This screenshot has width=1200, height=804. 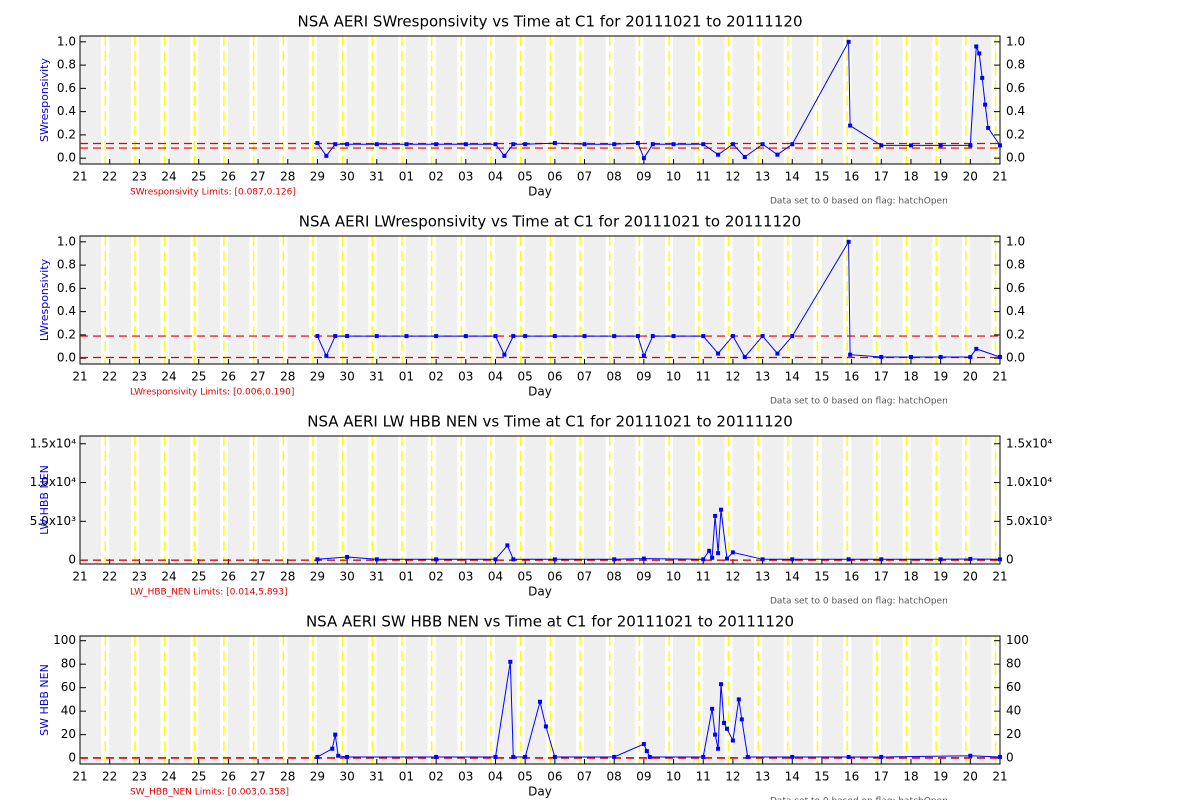 I want to click on x-tick-label: 28, so click(x=287, y=377).